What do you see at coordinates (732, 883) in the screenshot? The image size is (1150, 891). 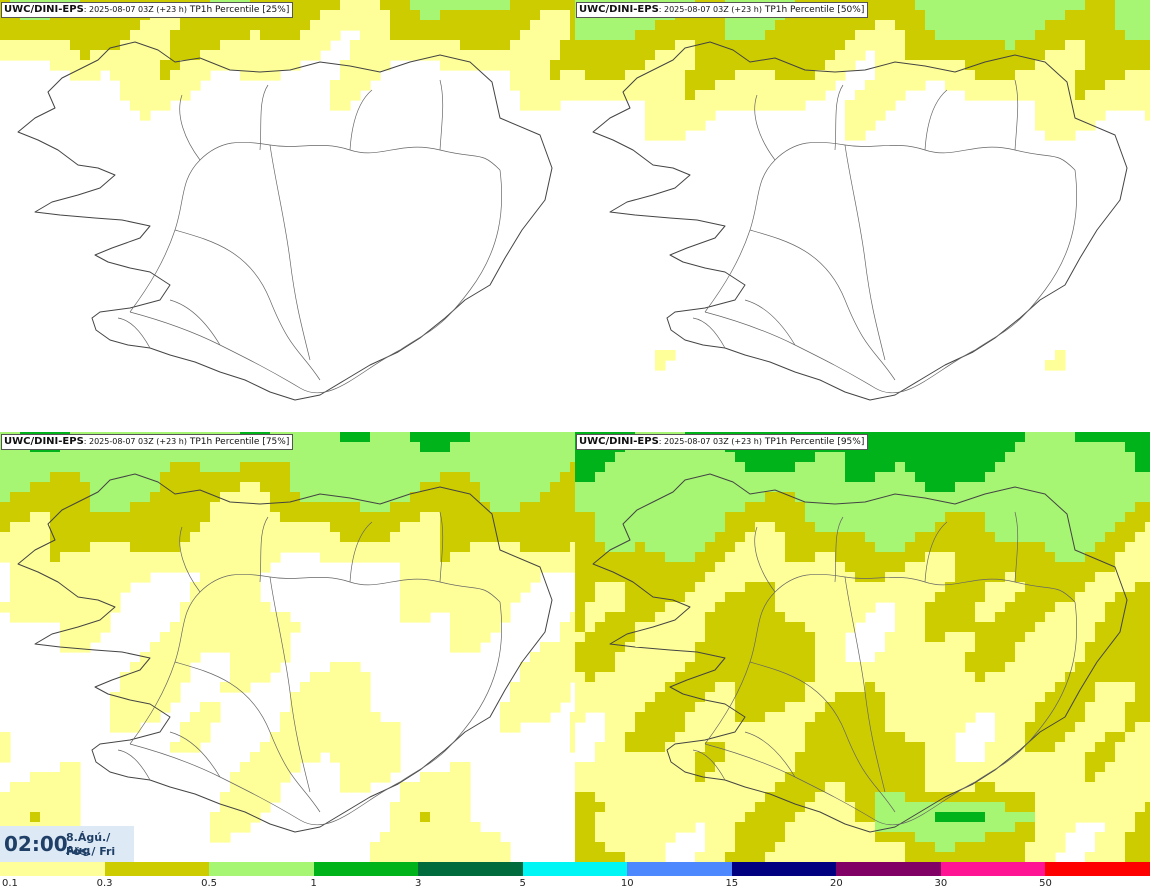 I see `legend-tick-label: 15` at bounding box center [732, 883].